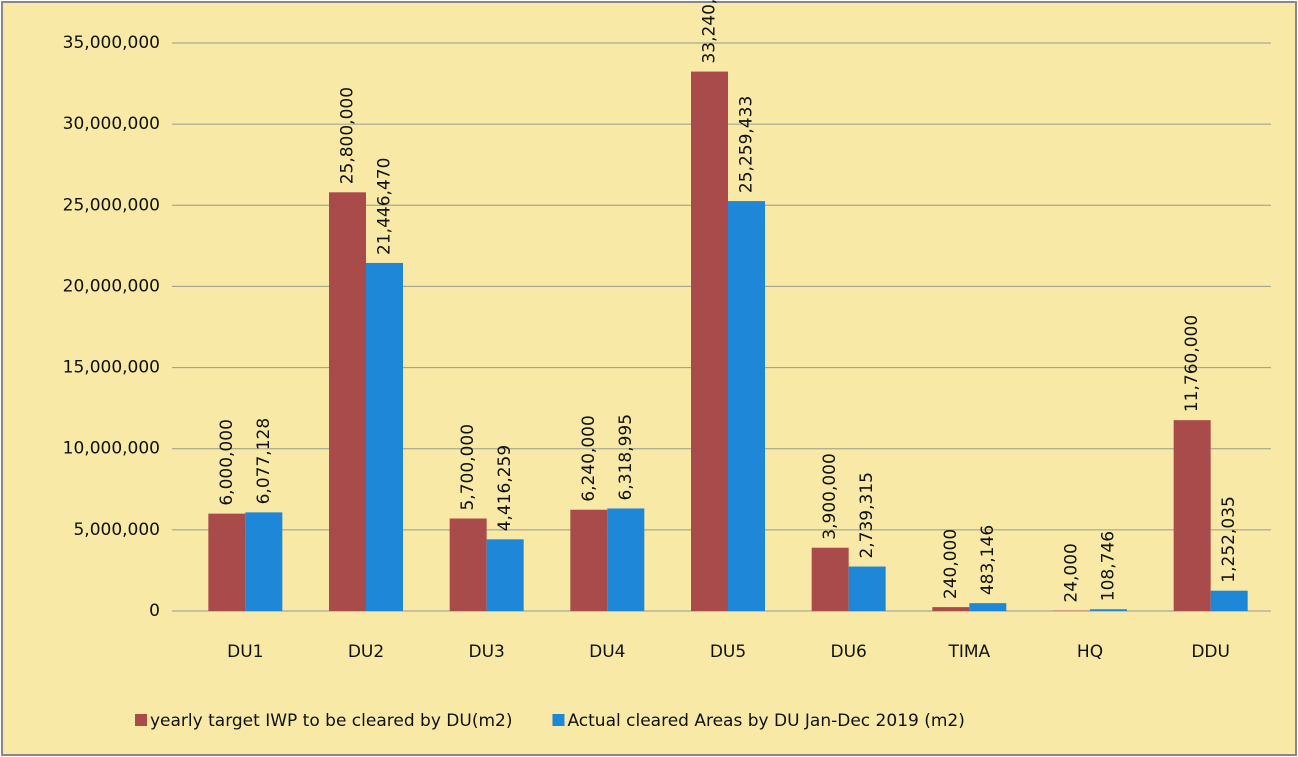 The image size is (1298, 757). Describe the element at coordinates (227, 462) in the screenshot. I see `value-label: 6,000,000` at that location.